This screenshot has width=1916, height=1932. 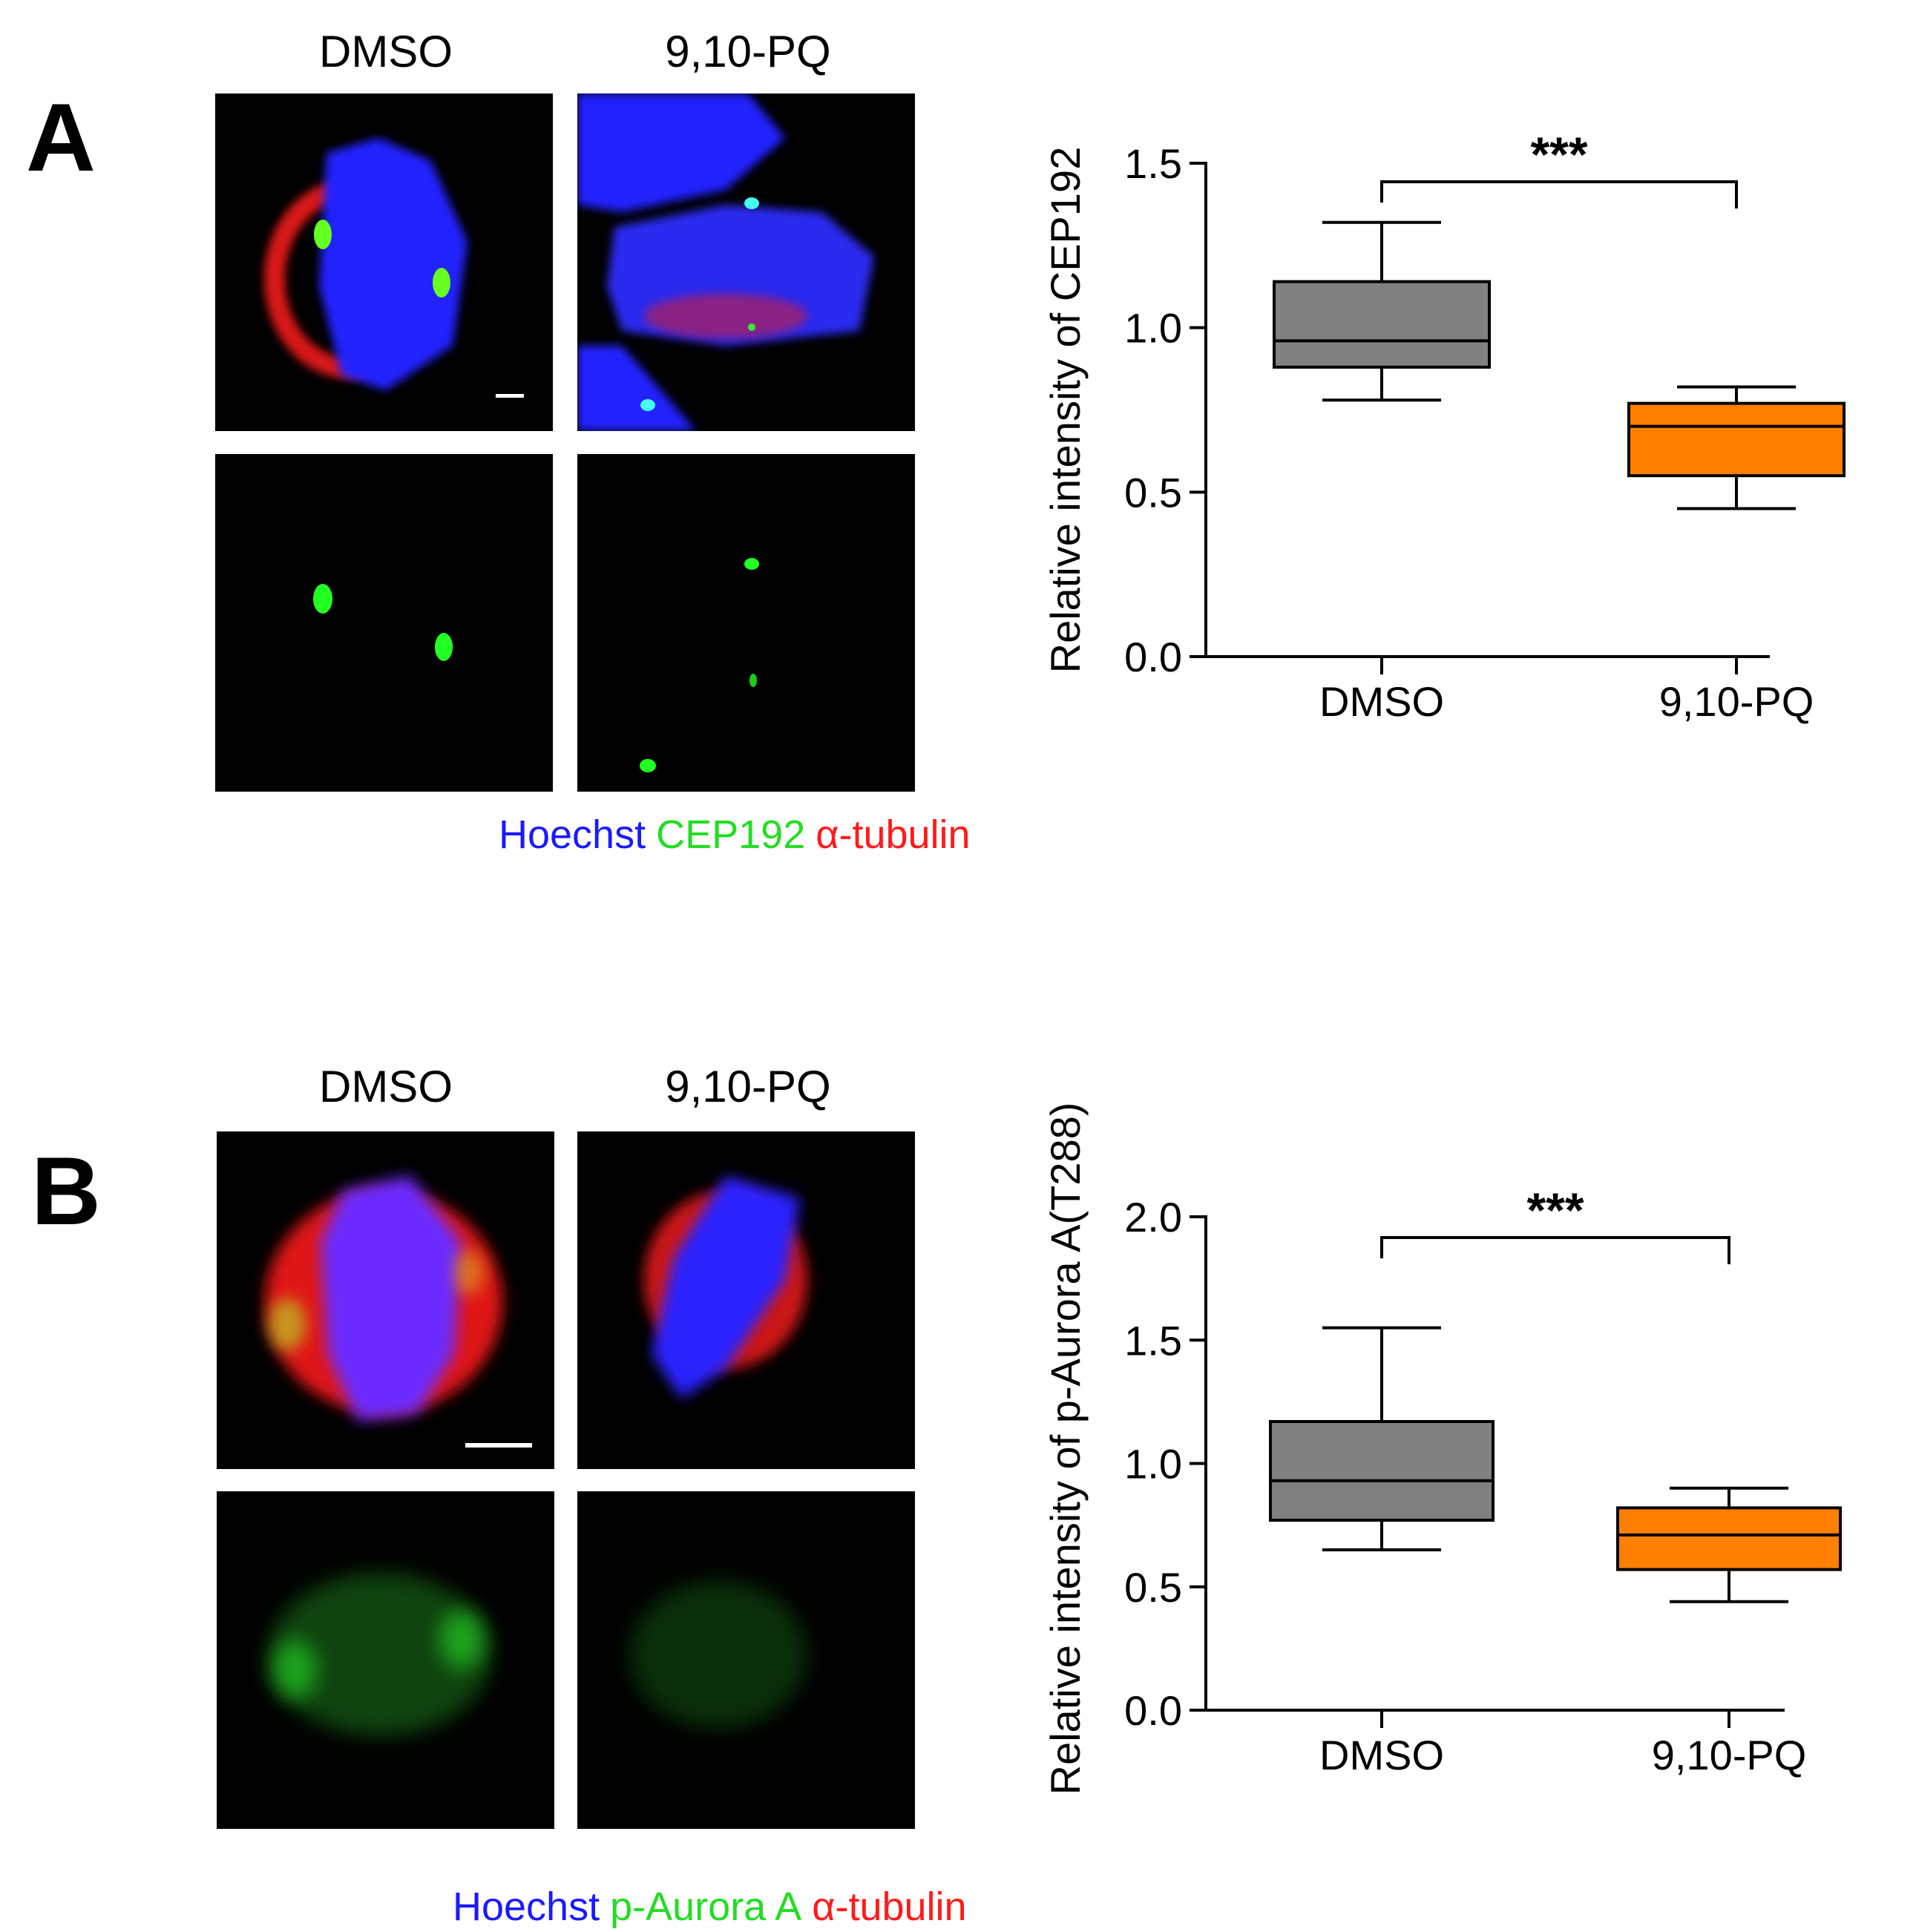 I want to click on micrograph-b-pq-green, so click(x=746, y=1660).